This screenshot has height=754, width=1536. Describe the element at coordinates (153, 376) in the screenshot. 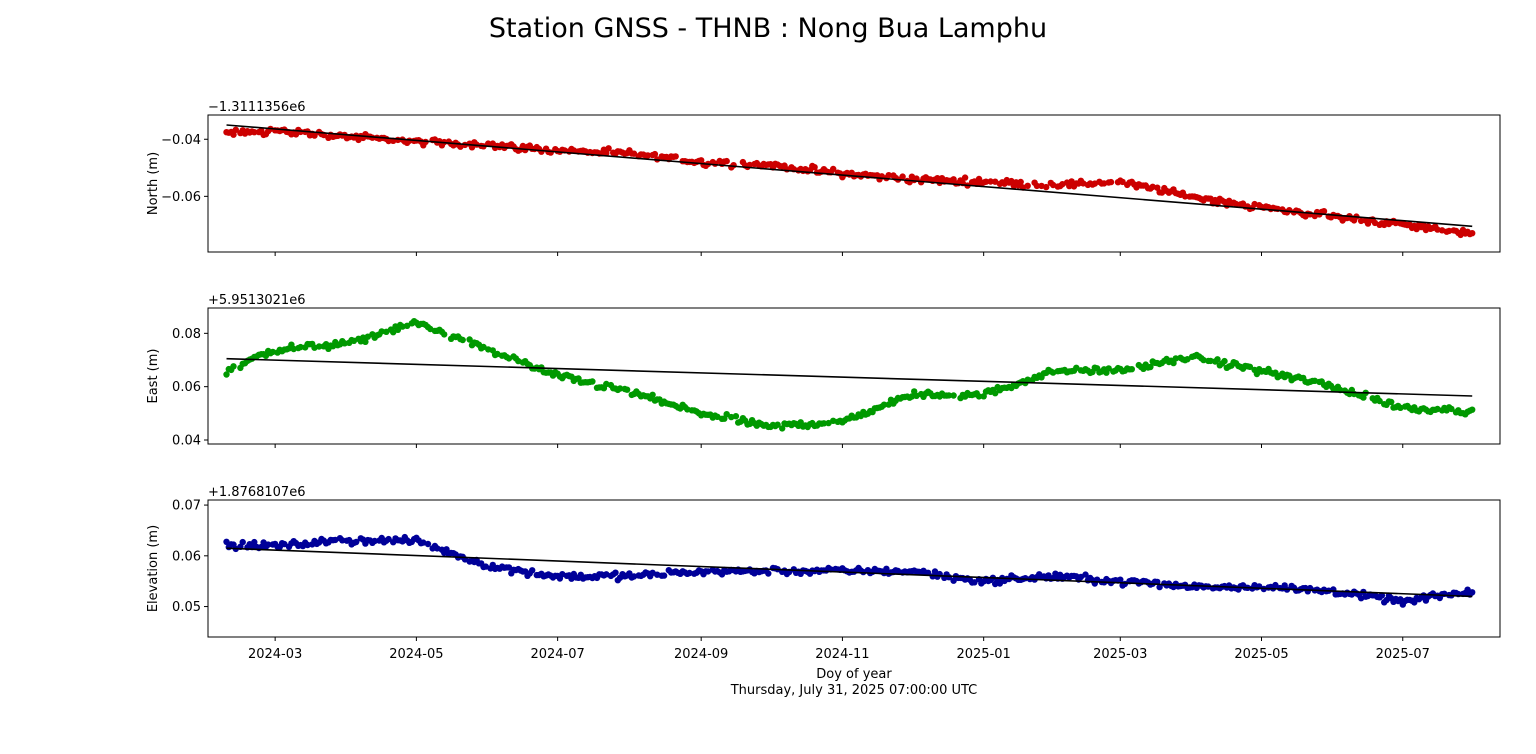

I see `y-axis-label: East (m)` at that location.